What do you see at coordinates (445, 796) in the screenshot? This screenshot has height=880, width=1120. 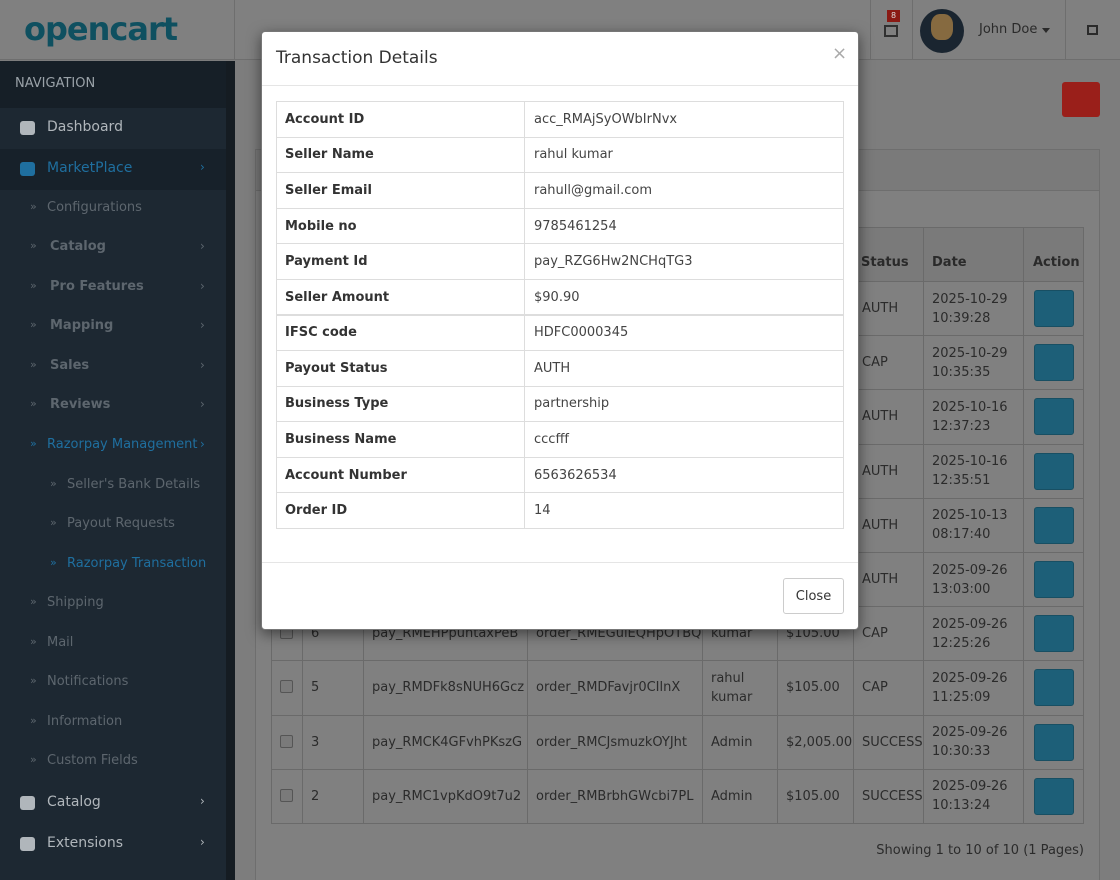 I see `table-cell: pay_RMC1vpKdO9t7u2` at bounding box center [445, 796].